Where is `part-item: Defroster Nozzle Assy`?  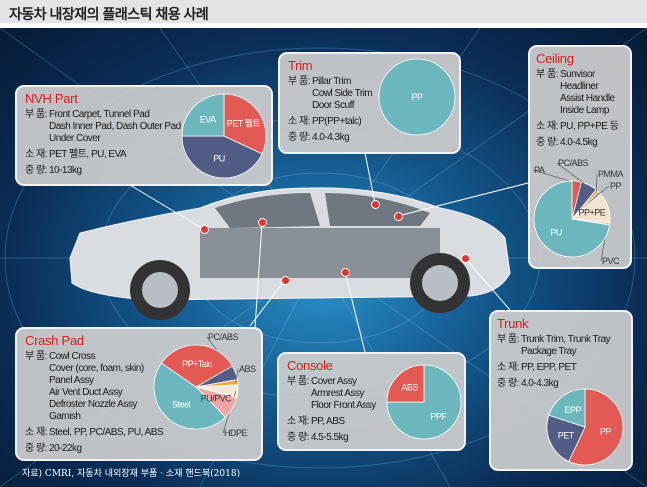
part-item: Defroster Nozzle Assy is located at coordinates (92, 404).